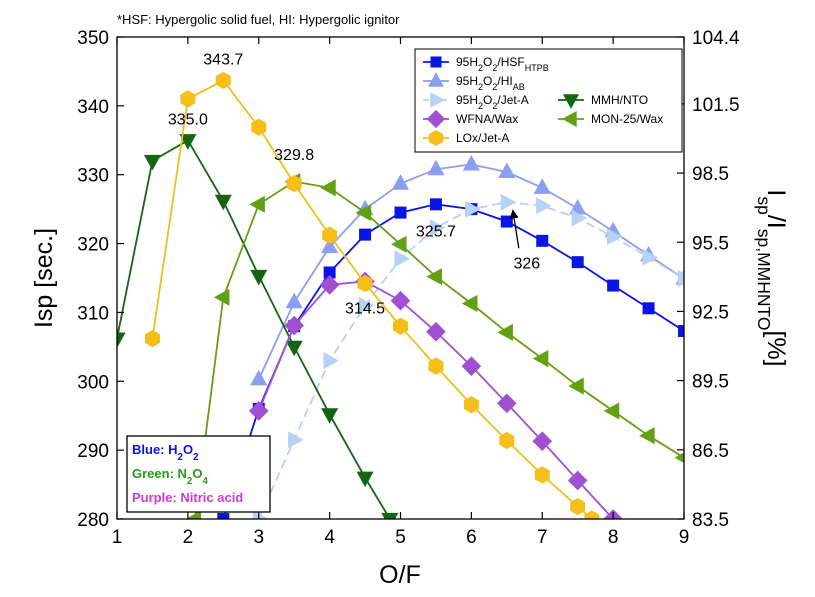  What do you see at coordinates (188, 119) in the screenshot?
I see `data-label: 335.0` at bounding box center [188, 119].